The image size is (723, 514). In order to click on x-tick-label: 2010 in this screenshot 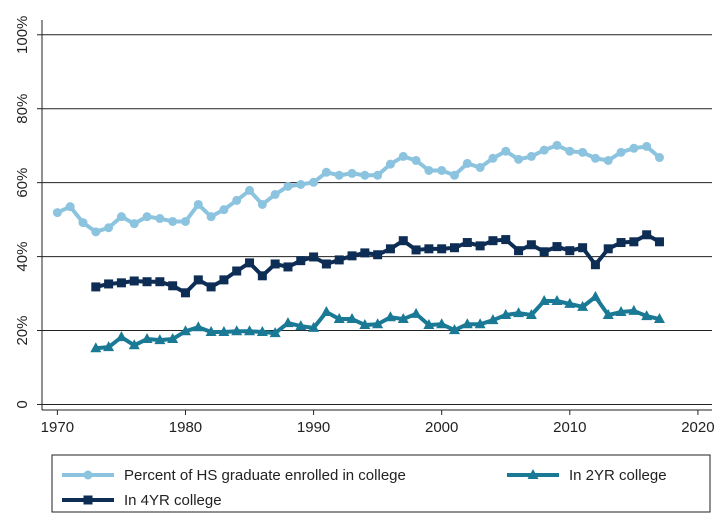, I will do `click(569, 427)`.